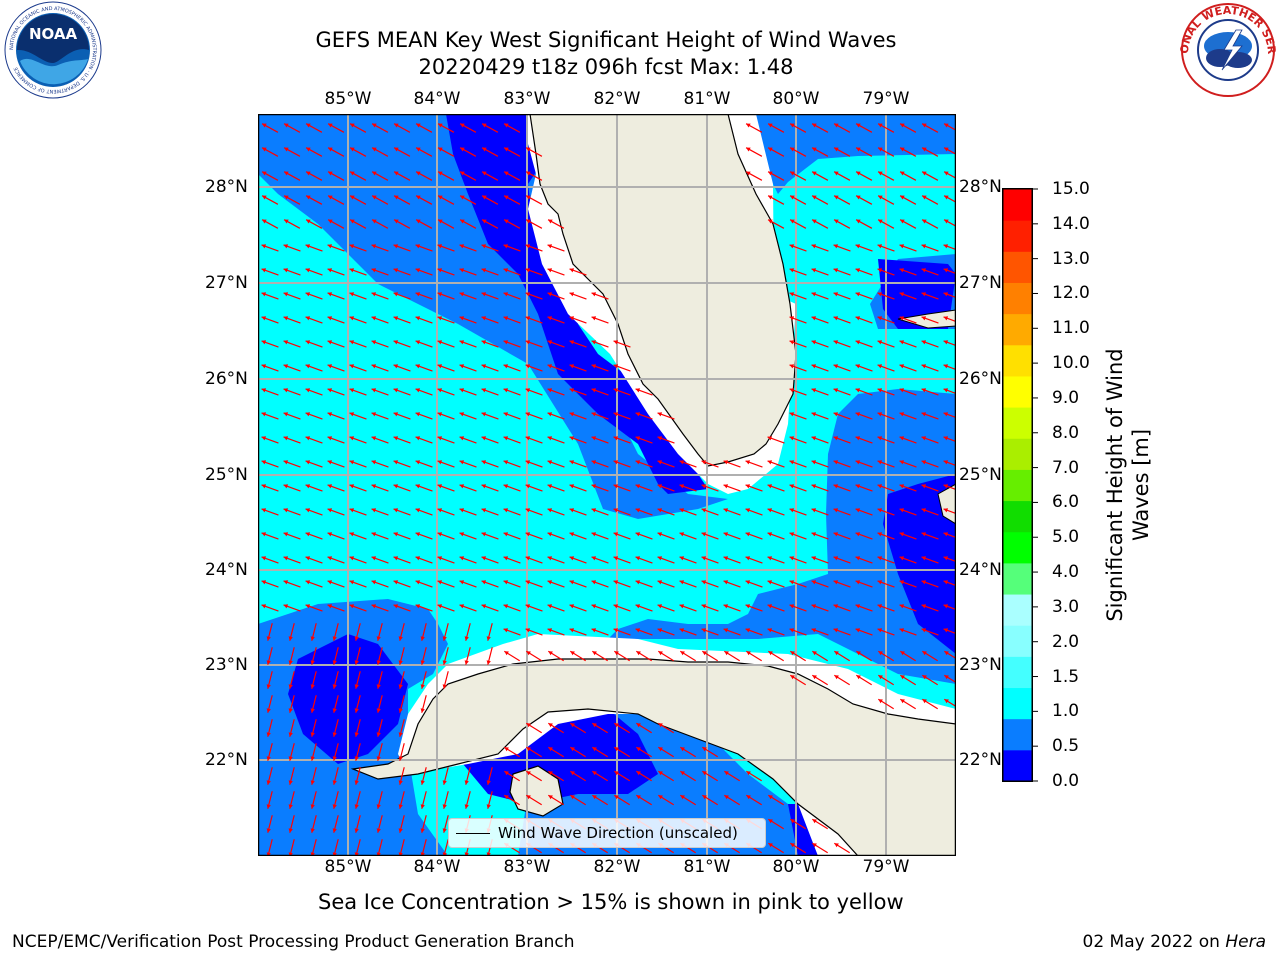  I want to click on colorbar-tick-label: 3.0, so click(1066, 606).